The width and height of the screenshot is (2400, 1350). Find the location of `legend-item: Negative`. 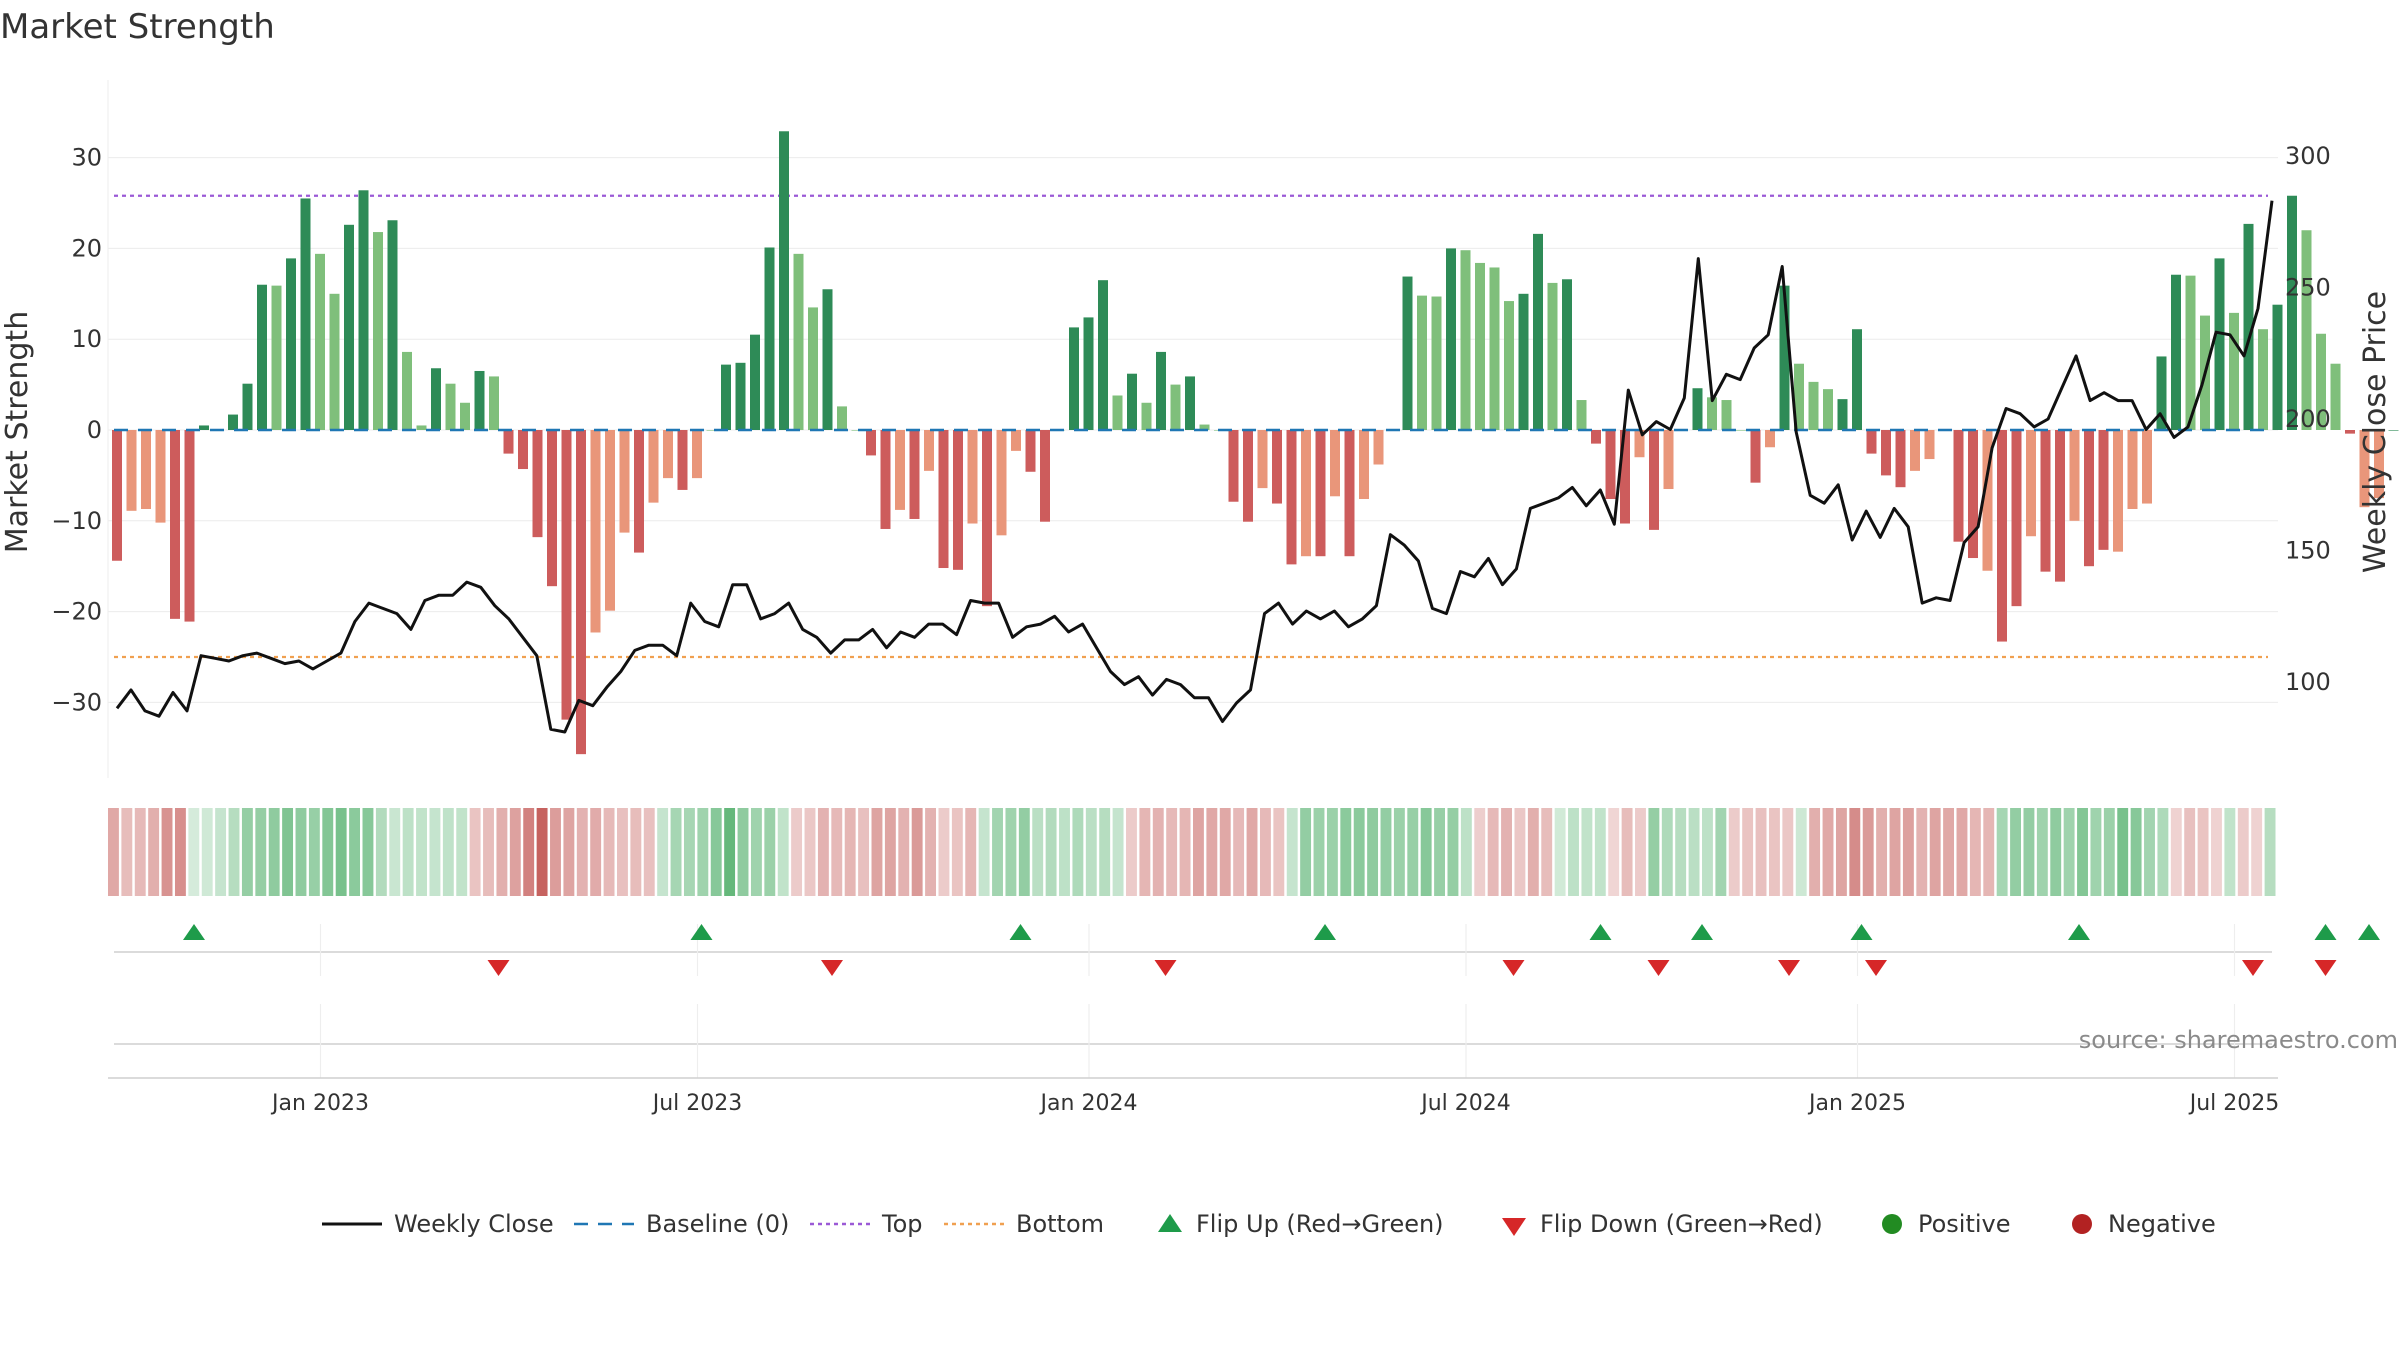

legend-item: Negative is located at coordinates (2144, 1224).